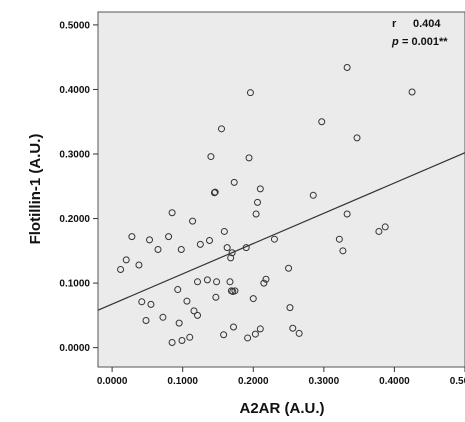  What do you see at coordinates (74, 348) in the screenshot?
I see `y-tick-label: 0.0000` at bounding box center [74, 348].